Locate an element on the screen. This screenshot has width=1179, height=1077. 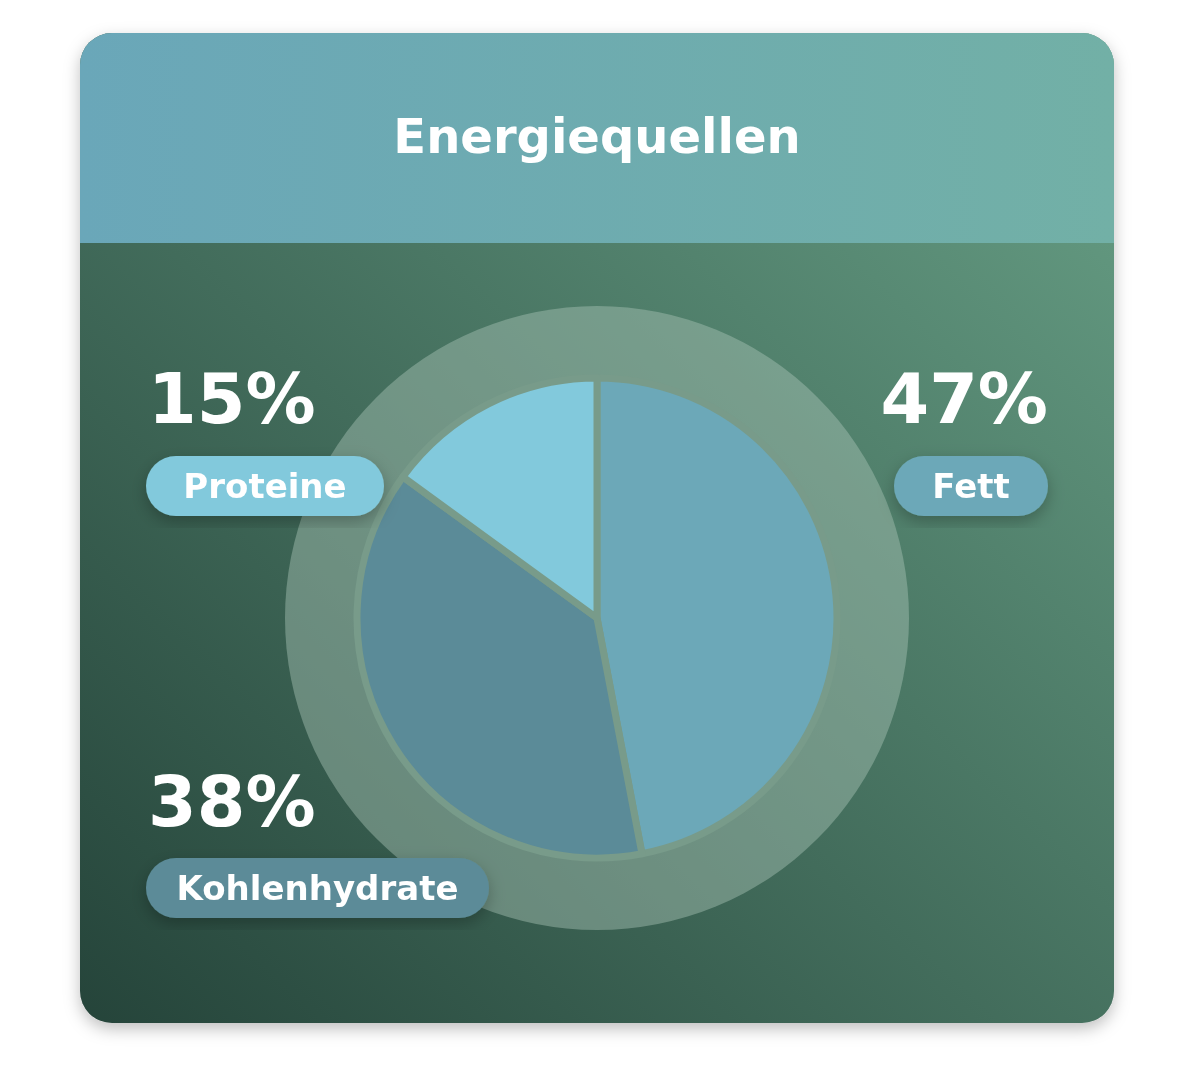
data-label: 47% is located at coordinates (964, 399).